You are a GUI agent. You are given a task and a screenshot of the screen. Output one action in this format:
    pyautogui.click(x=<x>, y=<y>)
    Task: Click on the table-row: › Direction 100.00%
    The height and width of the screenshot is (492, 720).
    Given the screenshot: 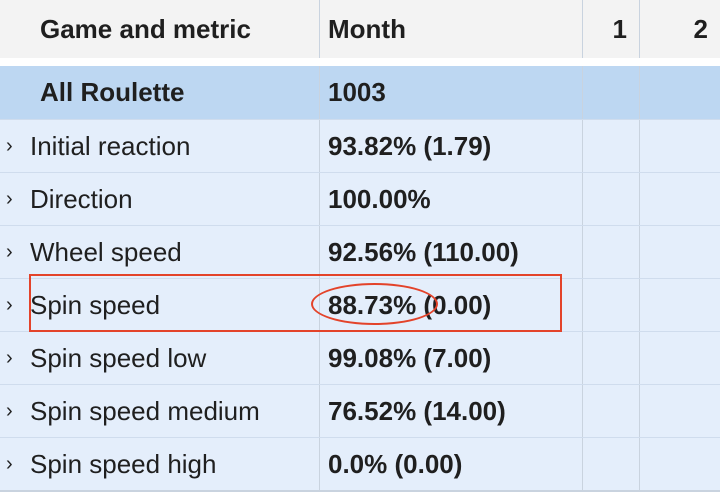 What is the action you would take?
    pyautogui.click(x=360, y=199)
    